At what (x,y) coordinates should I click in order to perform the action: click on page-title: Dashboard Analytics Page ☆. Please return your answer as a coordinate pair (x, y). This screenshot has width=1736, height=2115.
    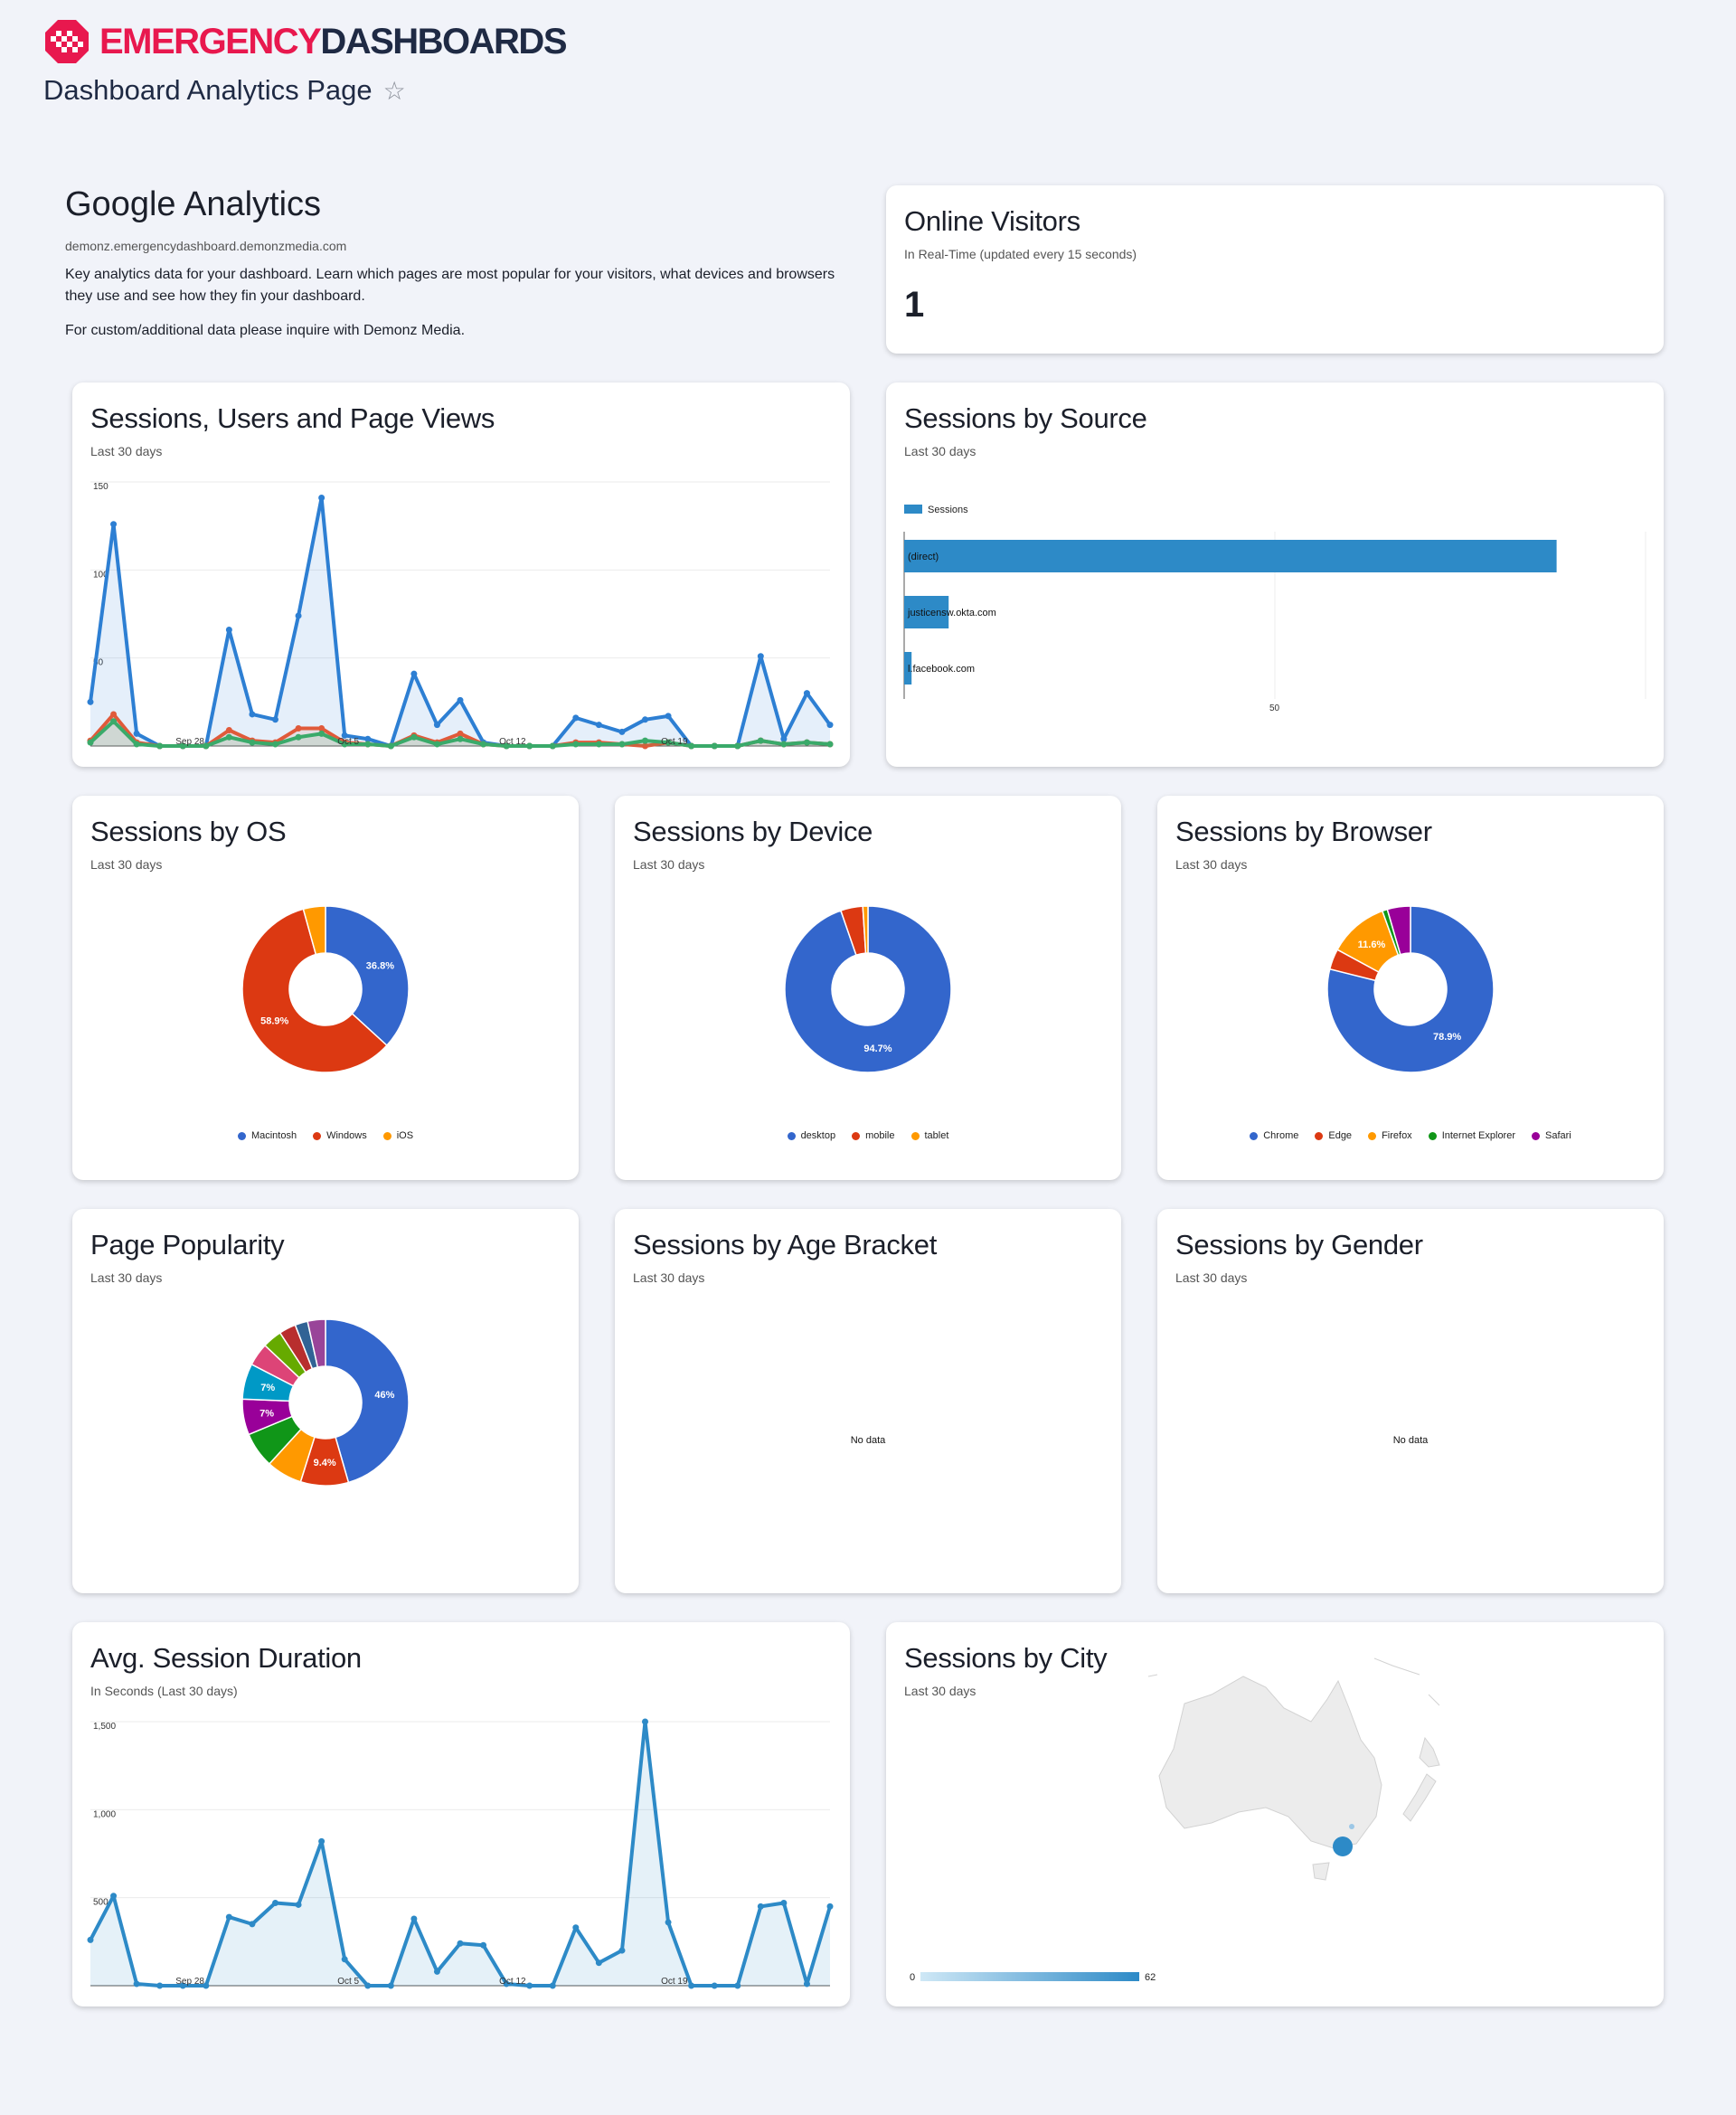
    Looking at the image, I should click on (225, 90).